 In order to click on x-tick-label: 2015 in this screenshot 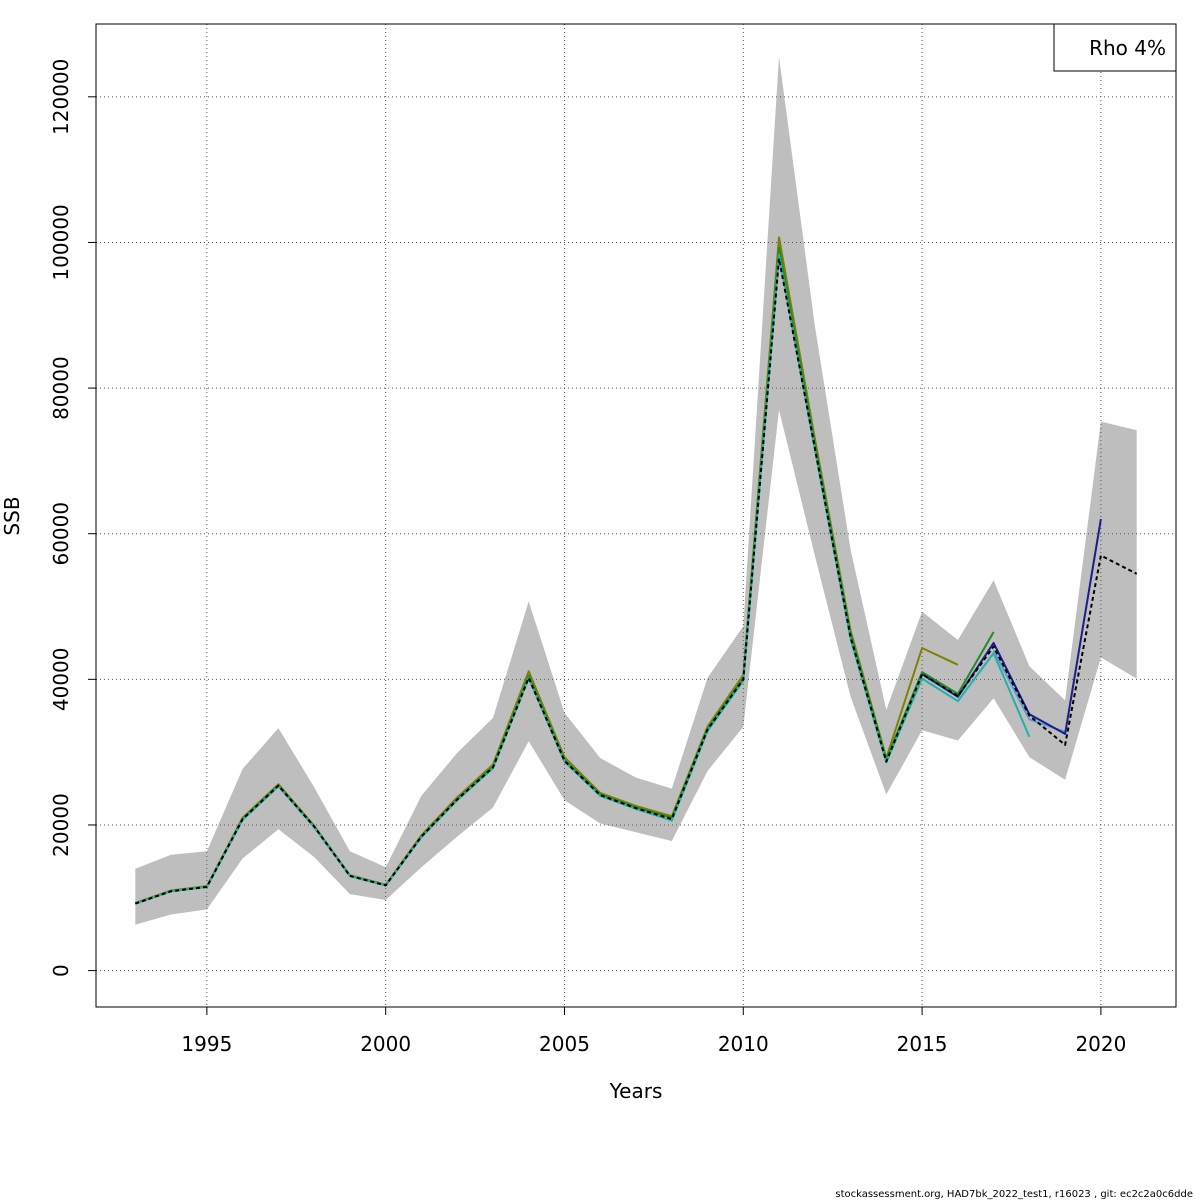, I will do `click(922, 1044)`.